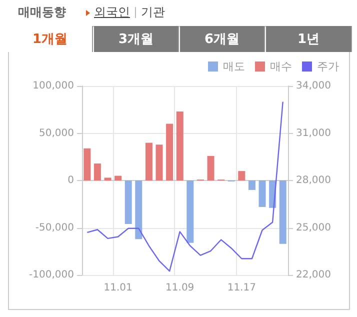 The width and height of the screenshot is (357, 317). Describe the element at coordinates (112, 12) in the screenshot. I see `text: 외국인` at that location.